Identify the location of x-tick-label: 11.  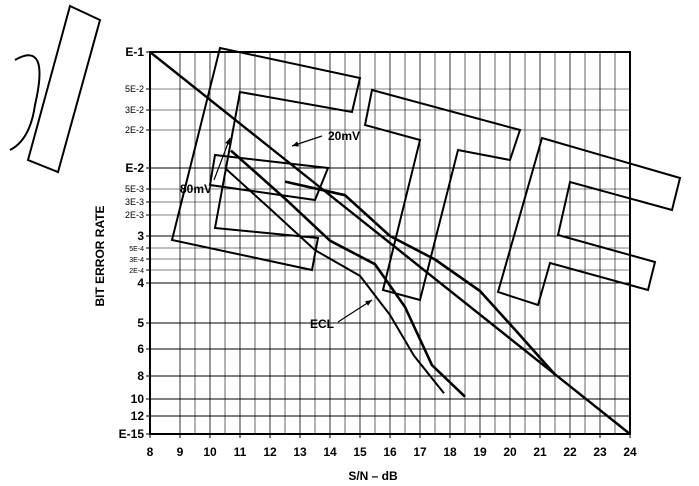
(240, 452).